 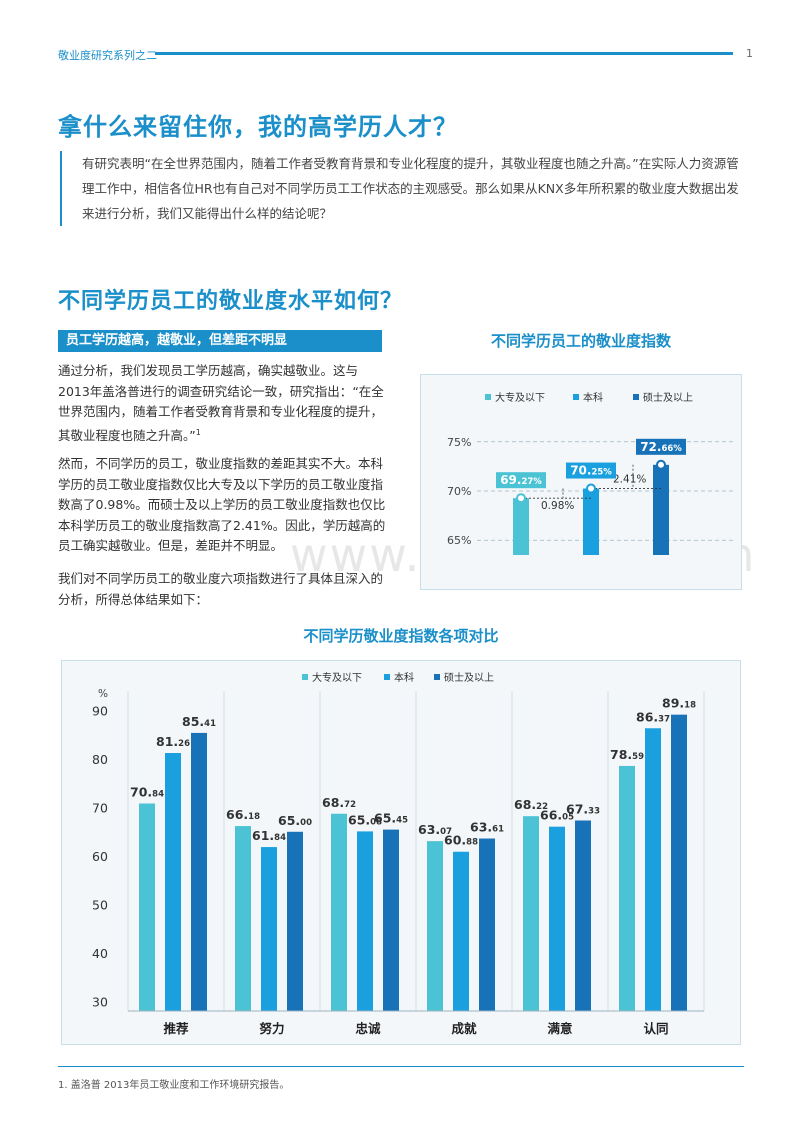 I want to click on y-tick-label: 70%, so click(x=459, y=491).